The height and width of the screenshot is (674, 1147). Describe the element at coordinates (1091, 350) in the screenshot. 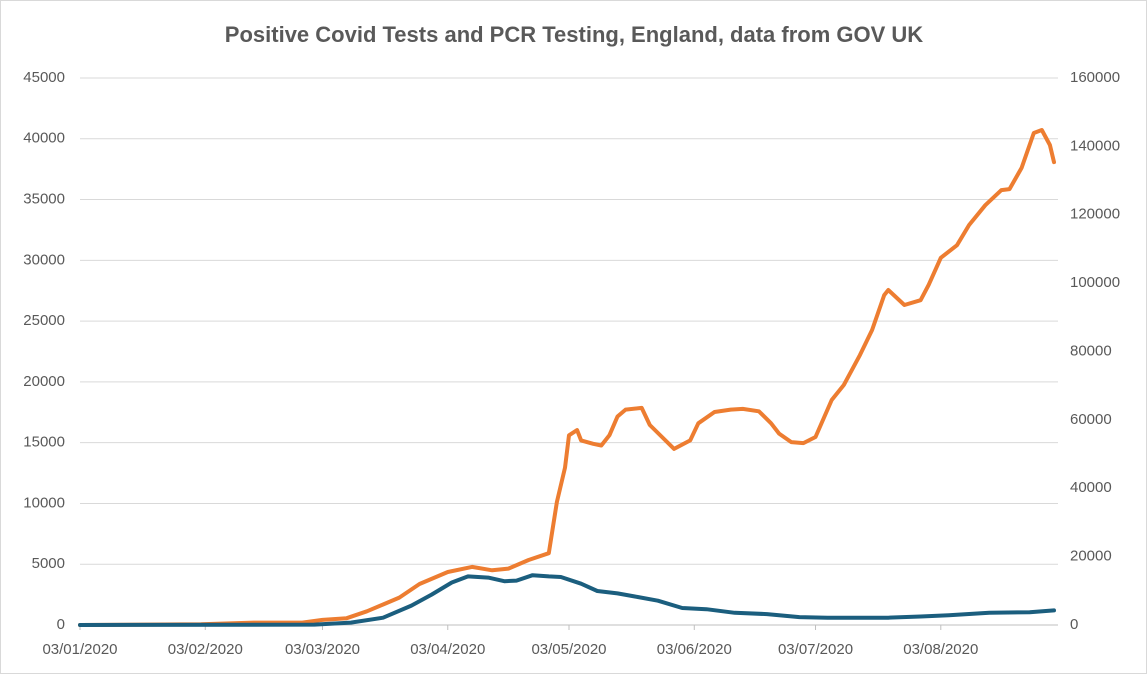

I see `y2-tick-label: 80000` at that location.